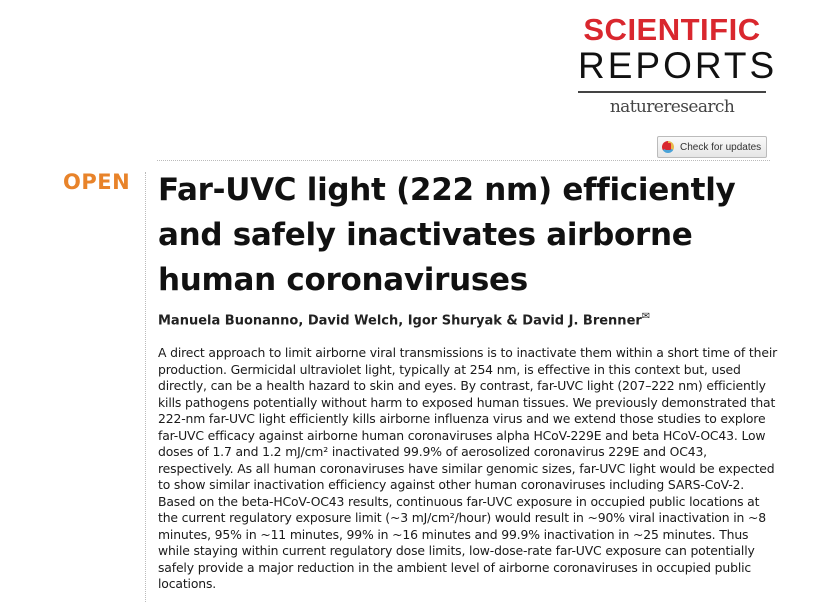 The height and width of the screenshot is (602, 822). I want to click on journal-name-line2: REPORTS, so click(678, 65).